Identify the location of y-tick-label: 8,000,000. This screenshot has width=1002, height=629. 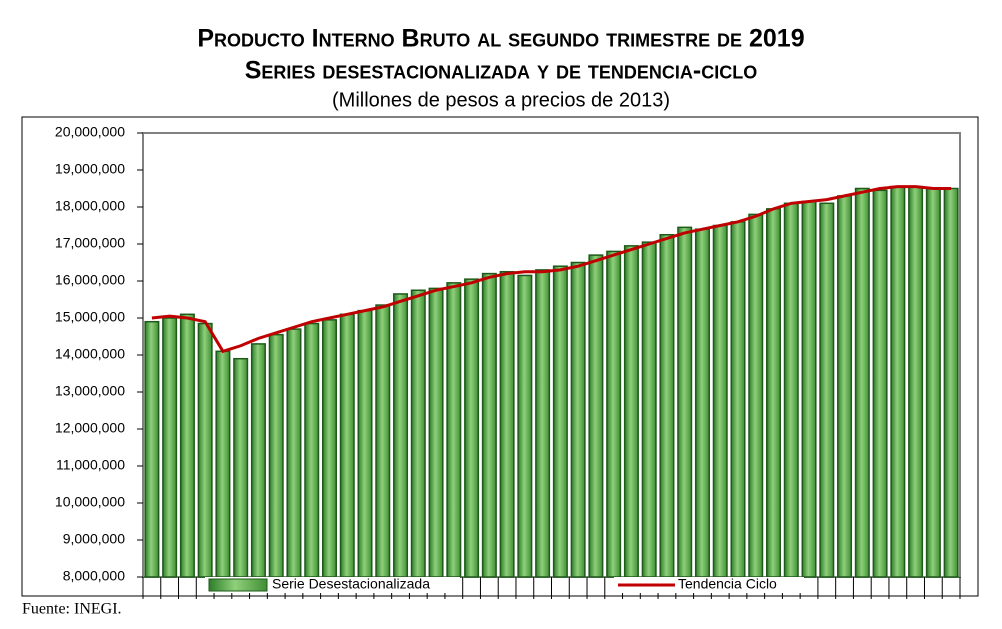
(94, 576).